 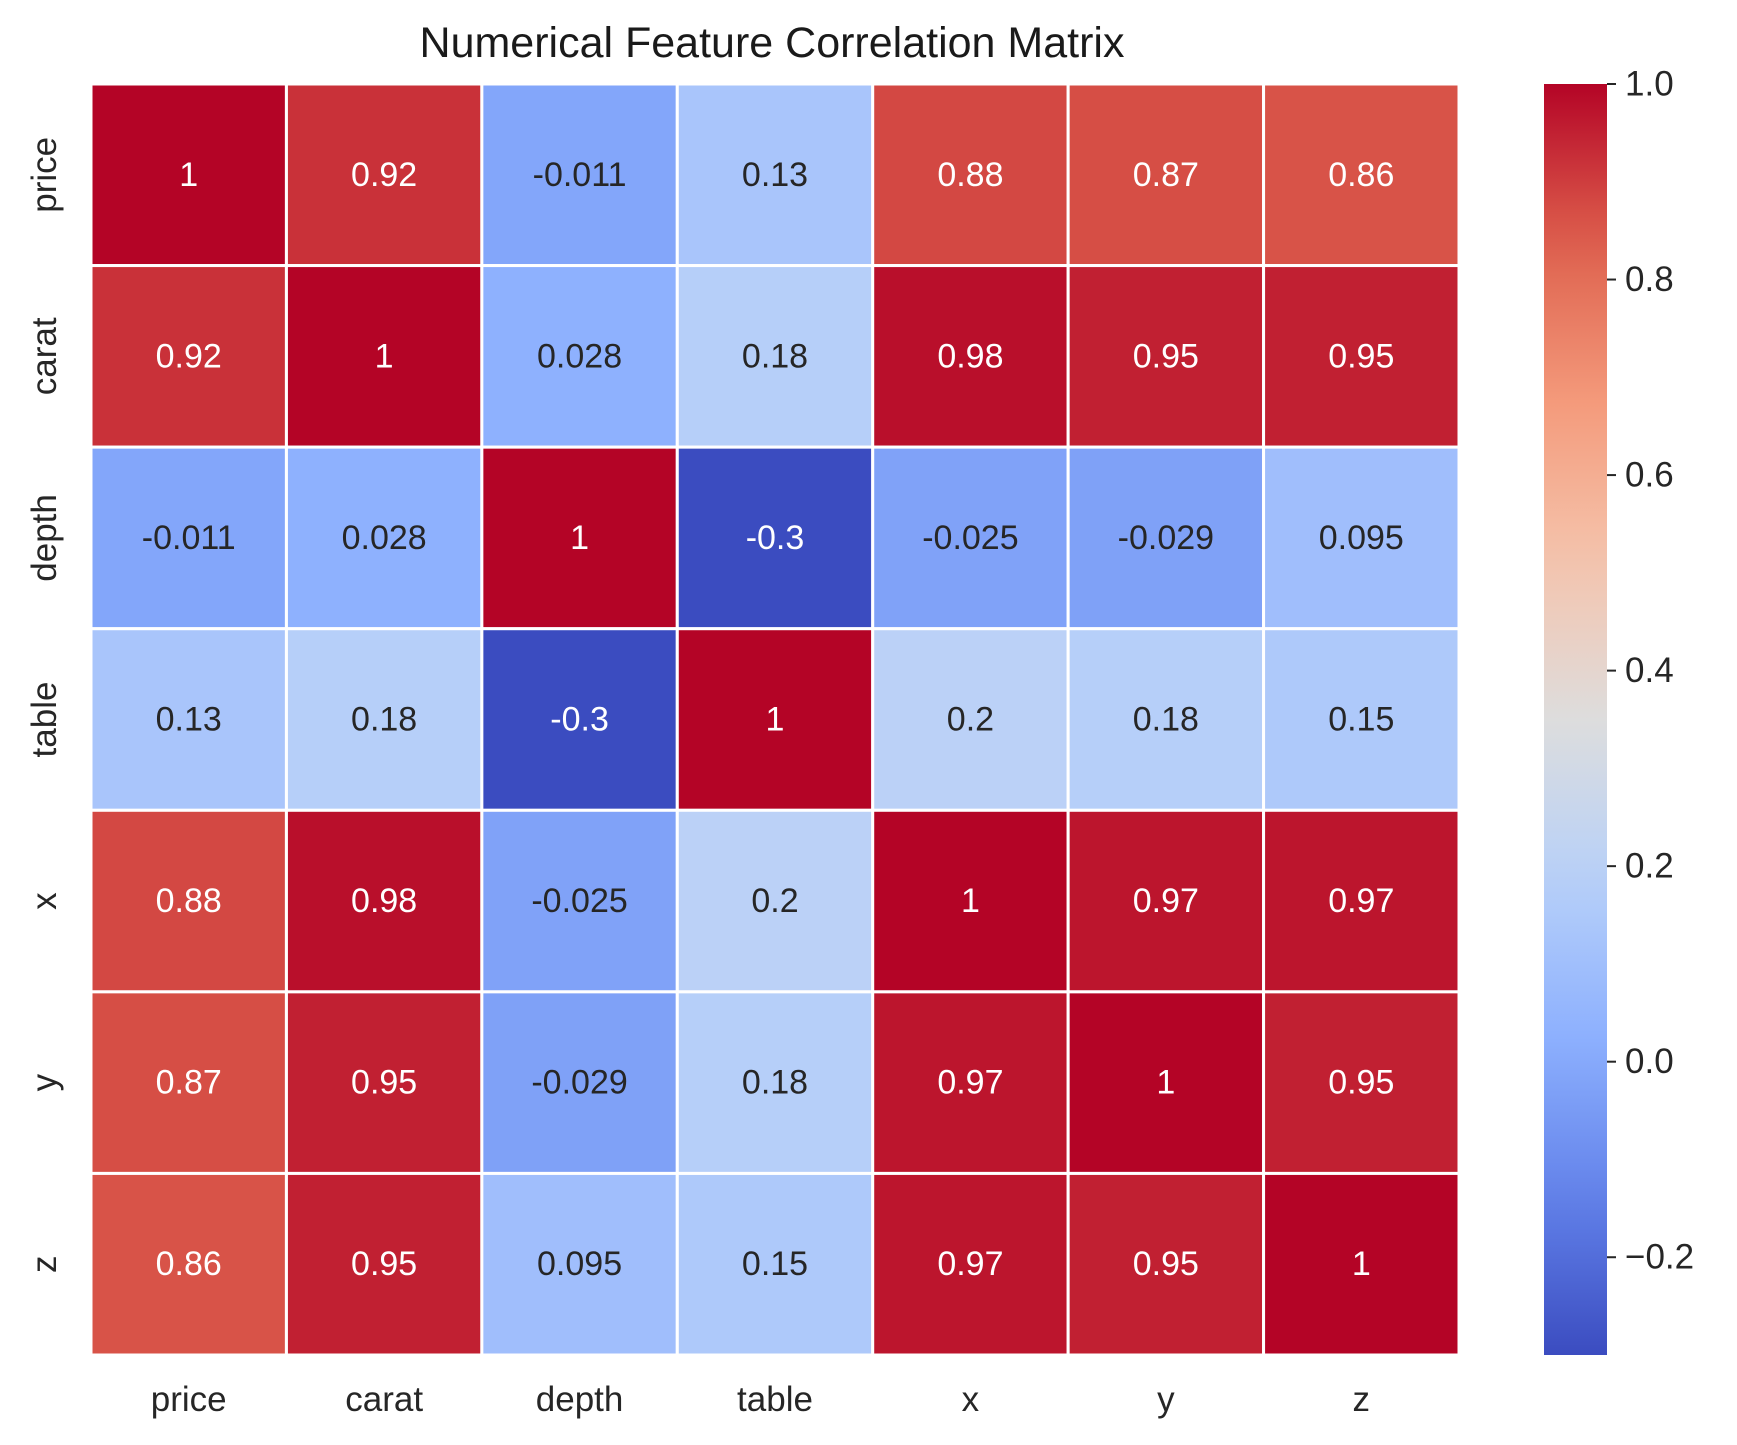 What do you see at coordinates (1649, 866) in the screenshot?
I see `colorbar-tick-label: 0.2` at bounding box center [1649, 866].